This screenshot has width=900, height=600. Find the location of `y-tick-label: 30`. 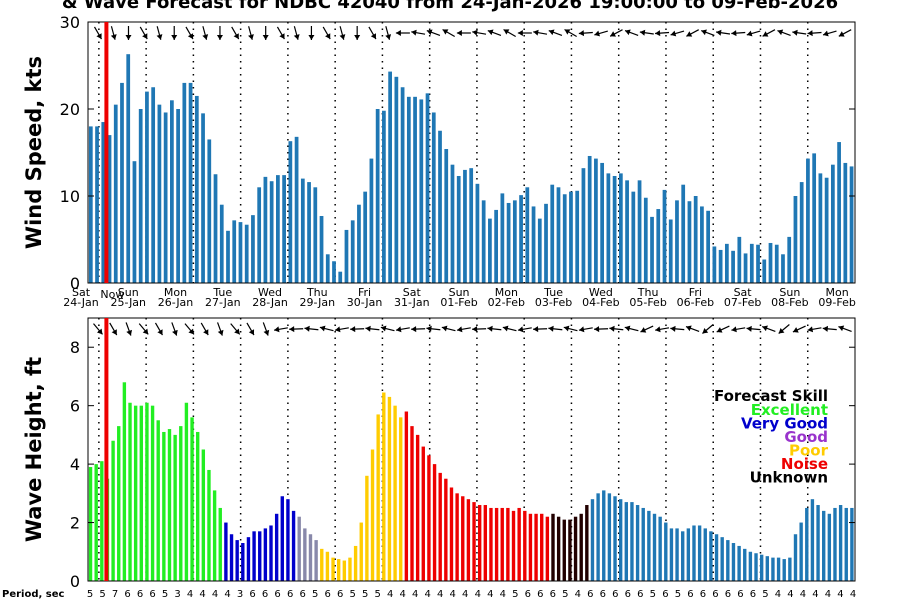

y-tick-label: 30 is located at coordinates (70, 22).